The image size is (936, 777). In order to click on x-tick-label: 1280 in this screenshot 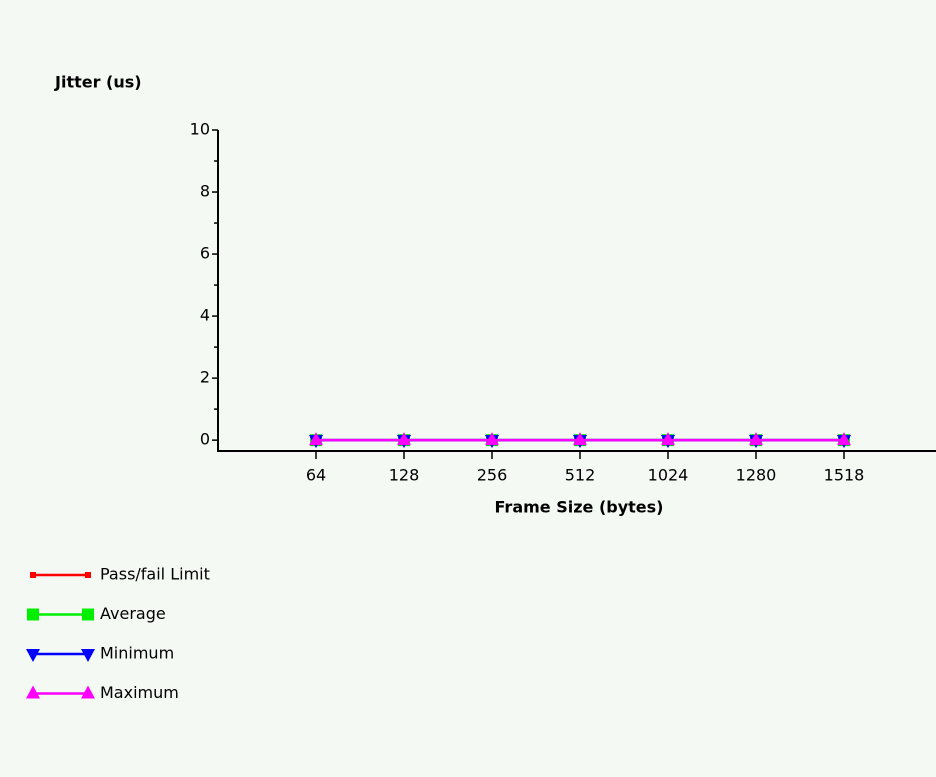, I will do `click(756, 475)`.